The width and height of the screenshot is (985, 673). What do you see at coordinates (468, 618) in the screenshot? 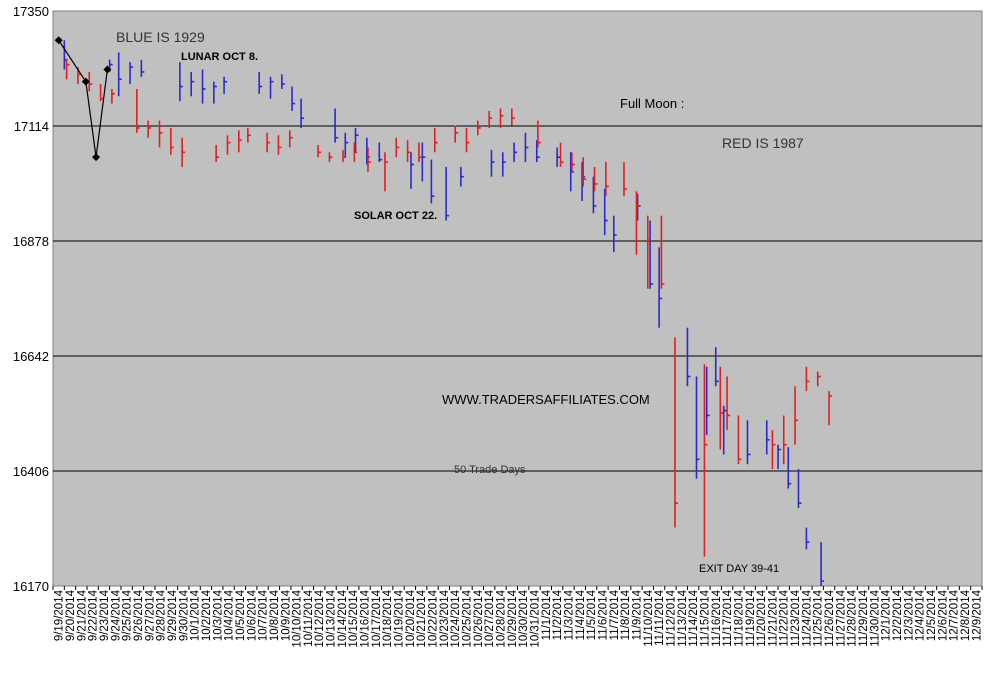
I see `x-tick-label-36: 10/25/2014` at bounding box center [468, 618].